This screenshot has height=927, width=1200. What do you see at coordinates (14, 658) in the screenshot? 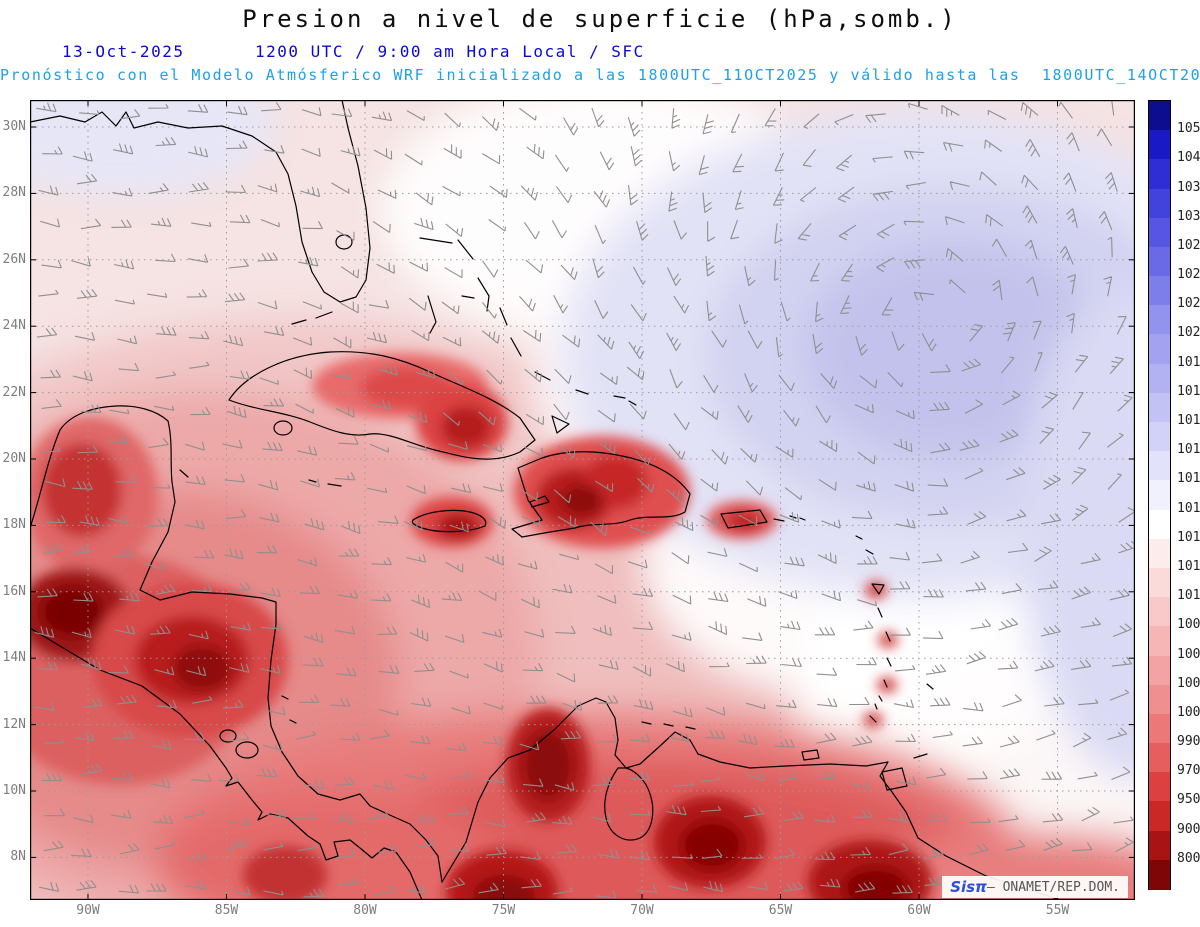
I see `lat-label: 14N` at bounding box center [14, 658].